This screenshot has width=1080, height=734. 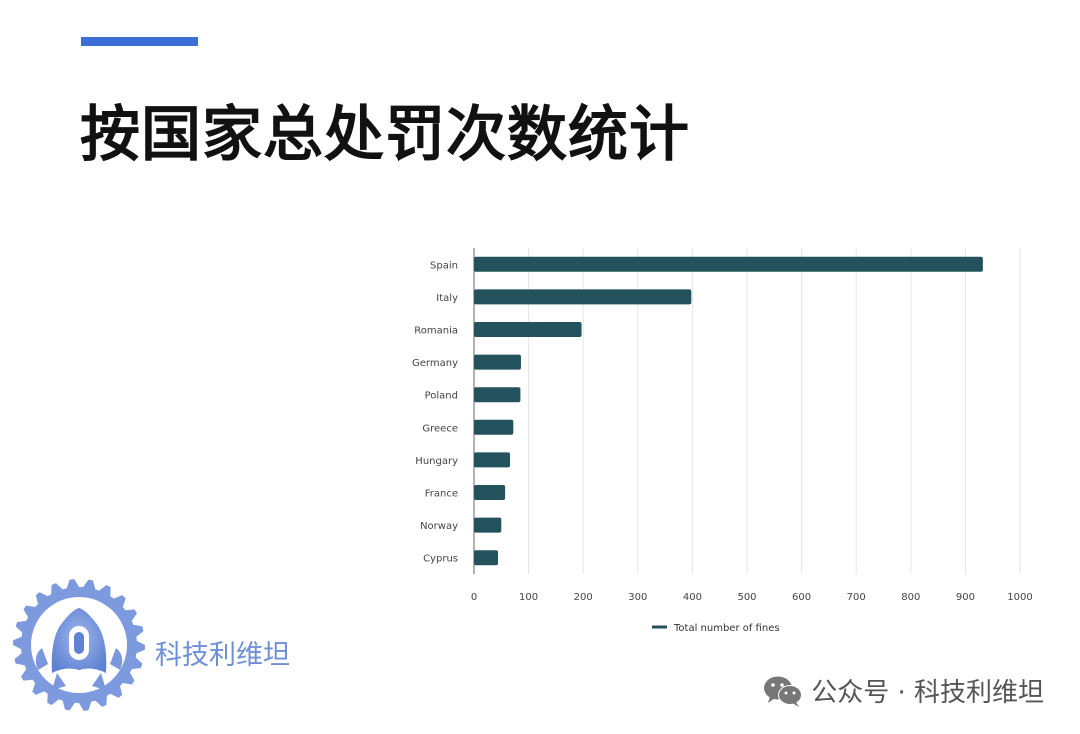 I want to click on x-tick-label: 500, so click(x=746, y=597).